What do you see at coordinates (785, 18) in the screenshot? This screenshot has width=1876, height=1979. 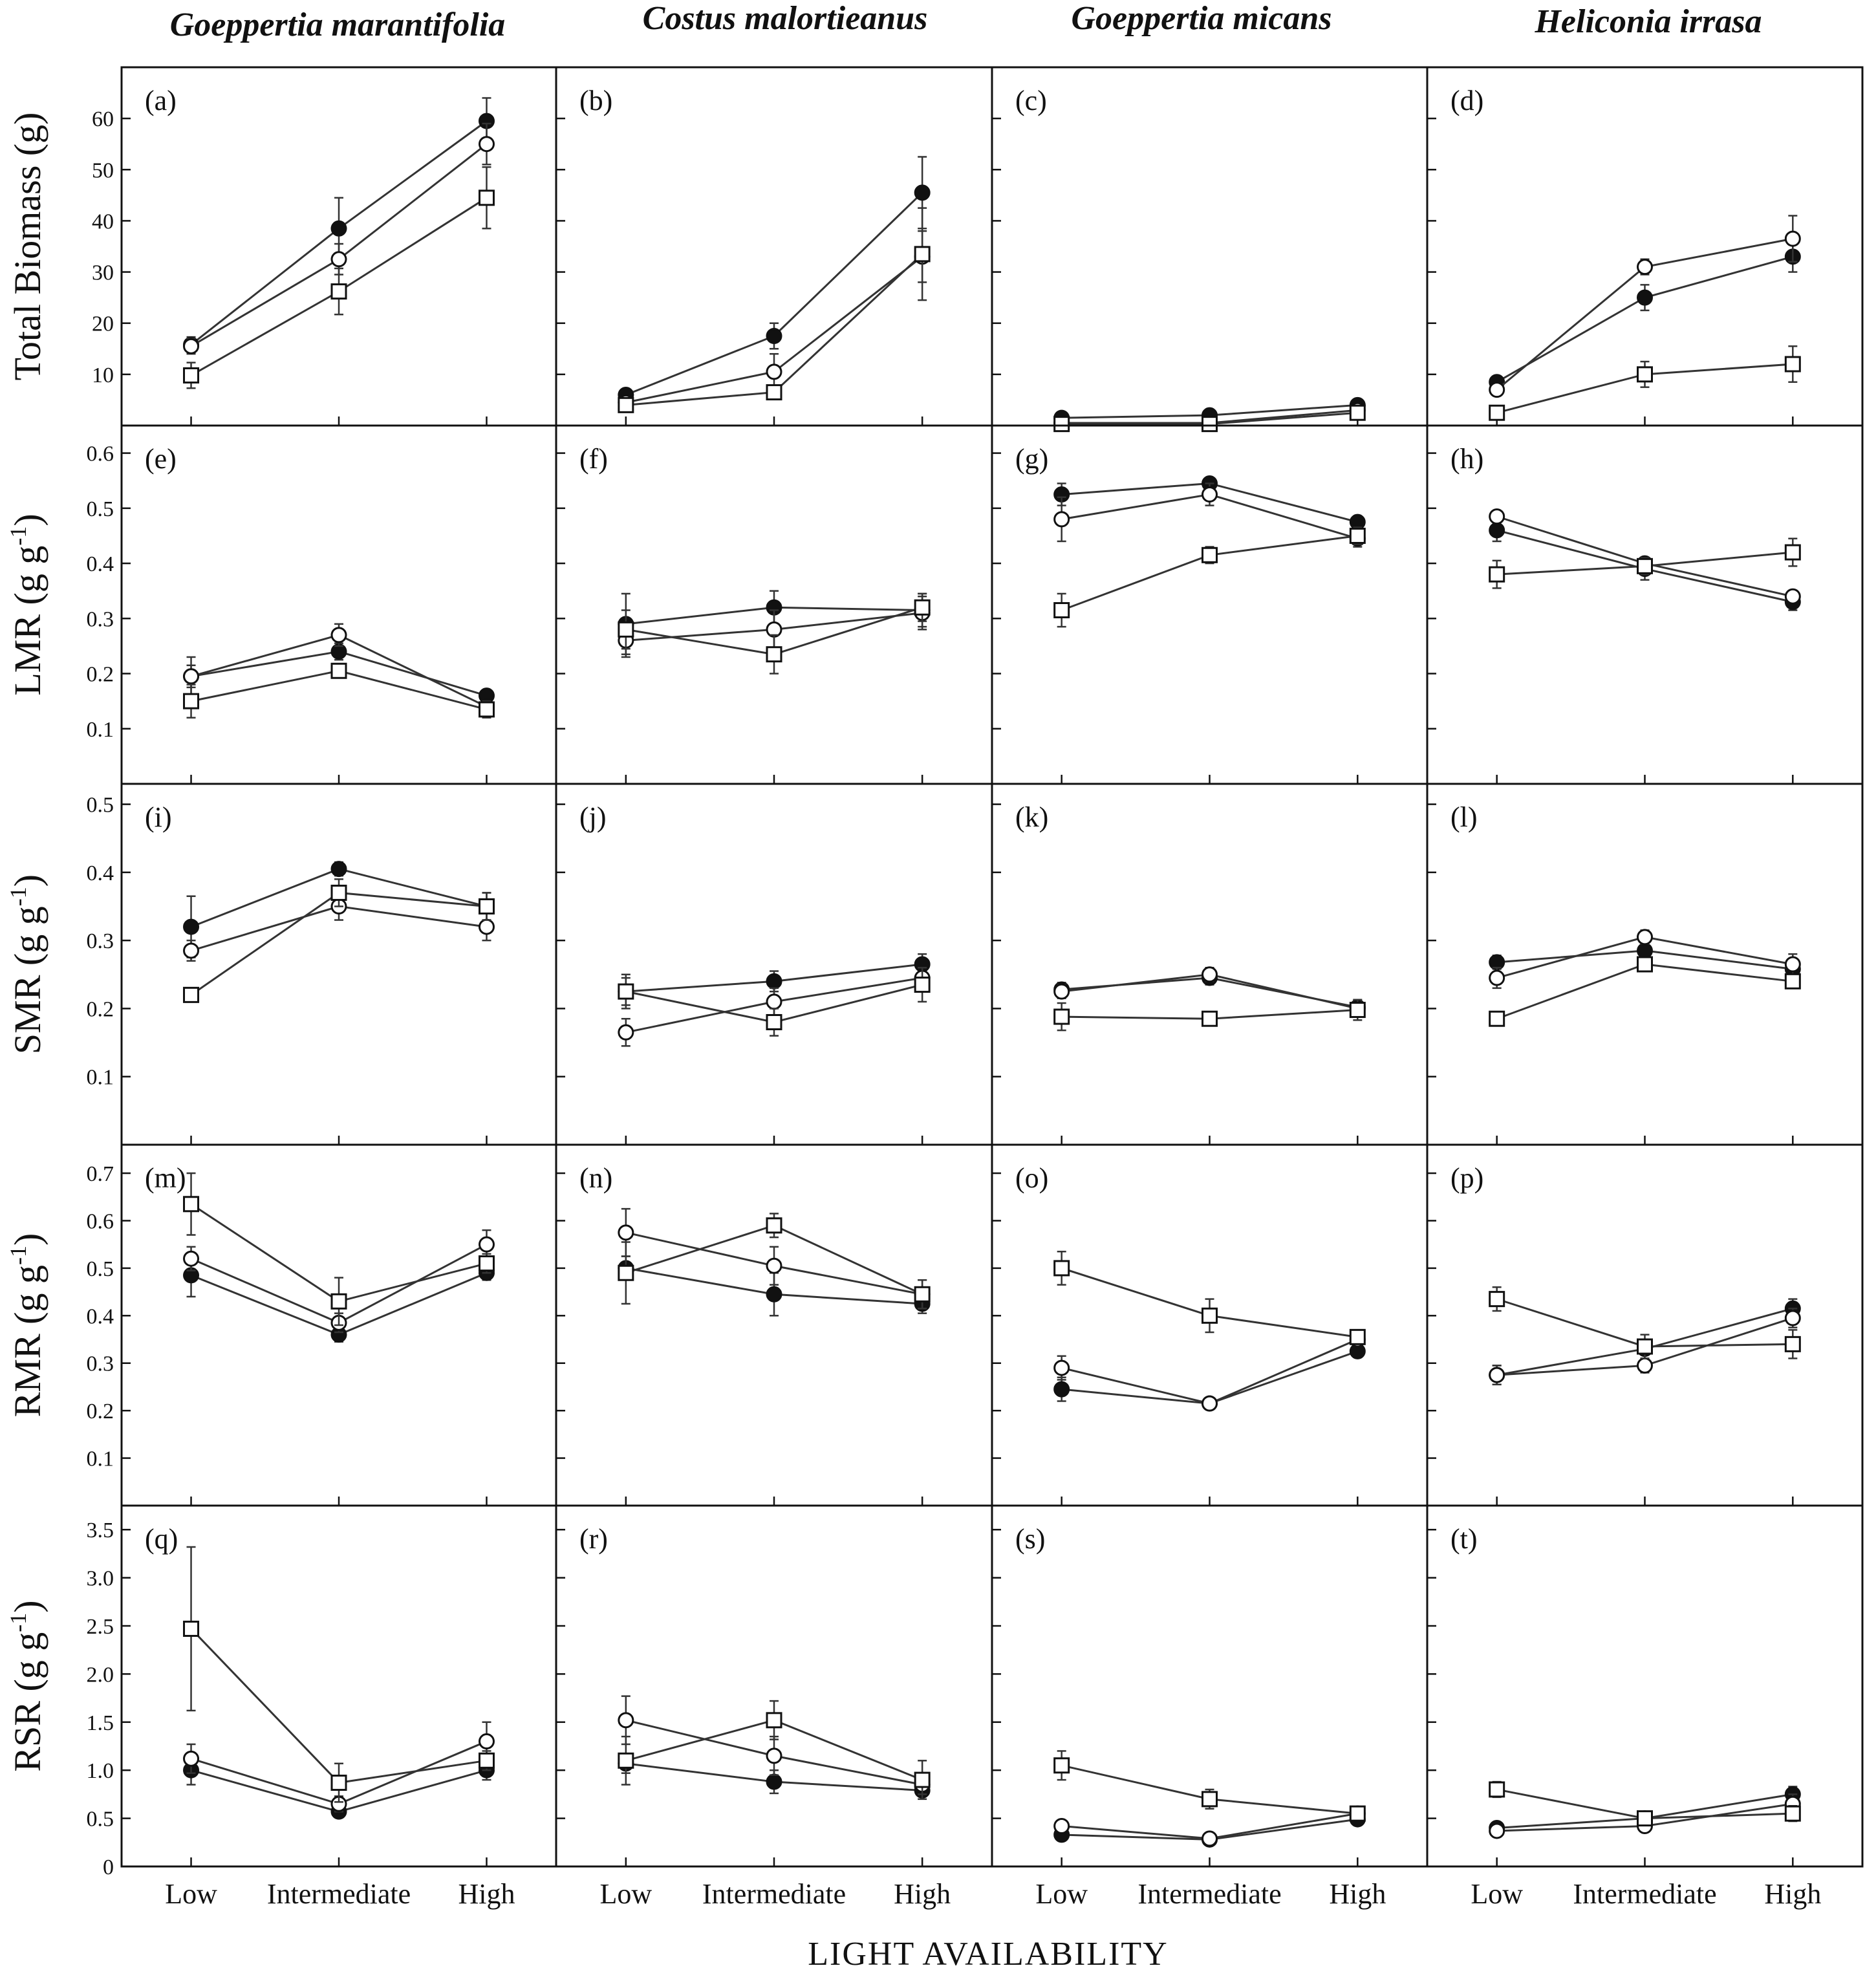 I see `column-title: Costus malortieanus` at bounding box center [785, 18].